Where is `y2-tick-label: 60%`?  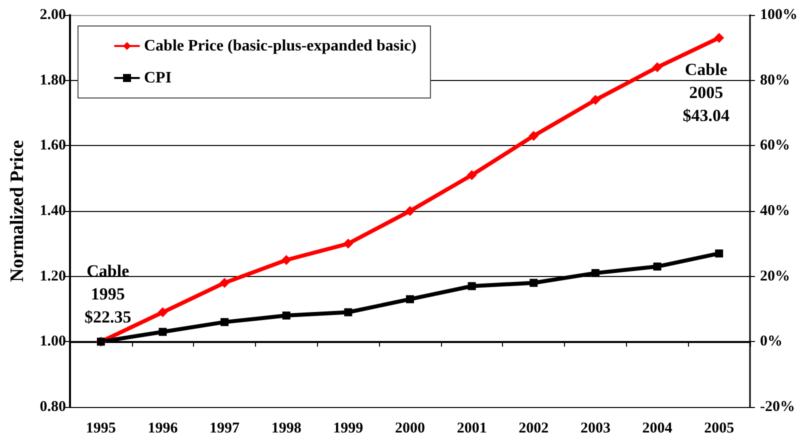 y2-tick-label: 60% is located at coordinates (775, 146).